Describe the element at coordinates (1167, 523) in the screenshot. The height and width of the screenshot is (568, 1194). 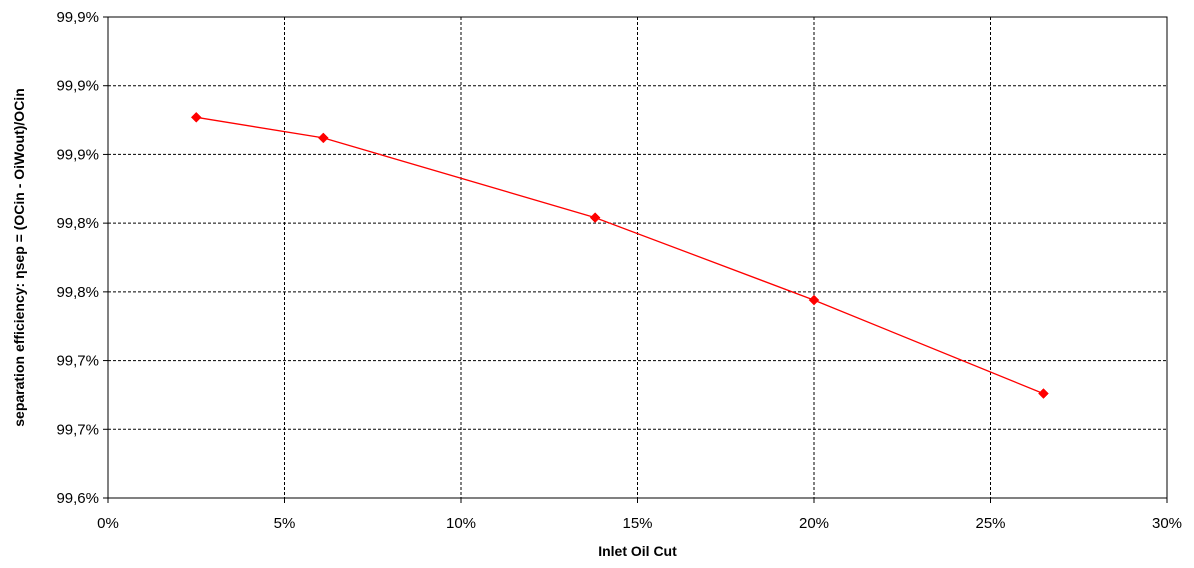
I see `x-tick-label: 30%` at that location.